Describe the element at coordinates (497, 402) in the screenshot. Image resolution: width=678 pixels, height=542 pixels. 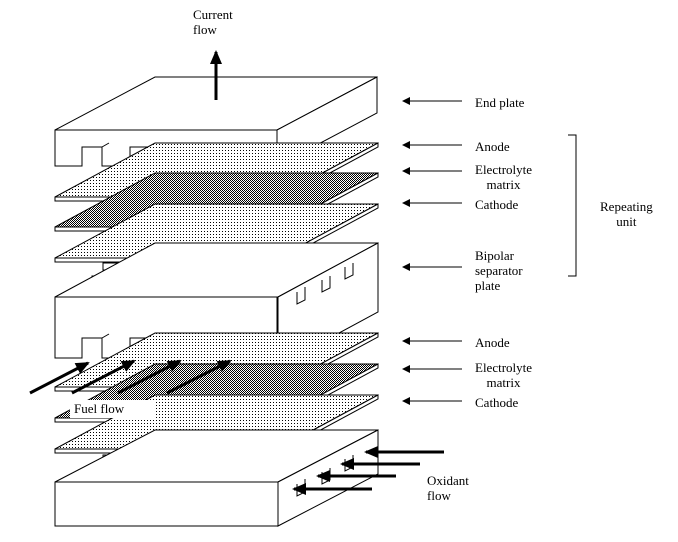
I see `cathode-label-2: Cathode` at that location.